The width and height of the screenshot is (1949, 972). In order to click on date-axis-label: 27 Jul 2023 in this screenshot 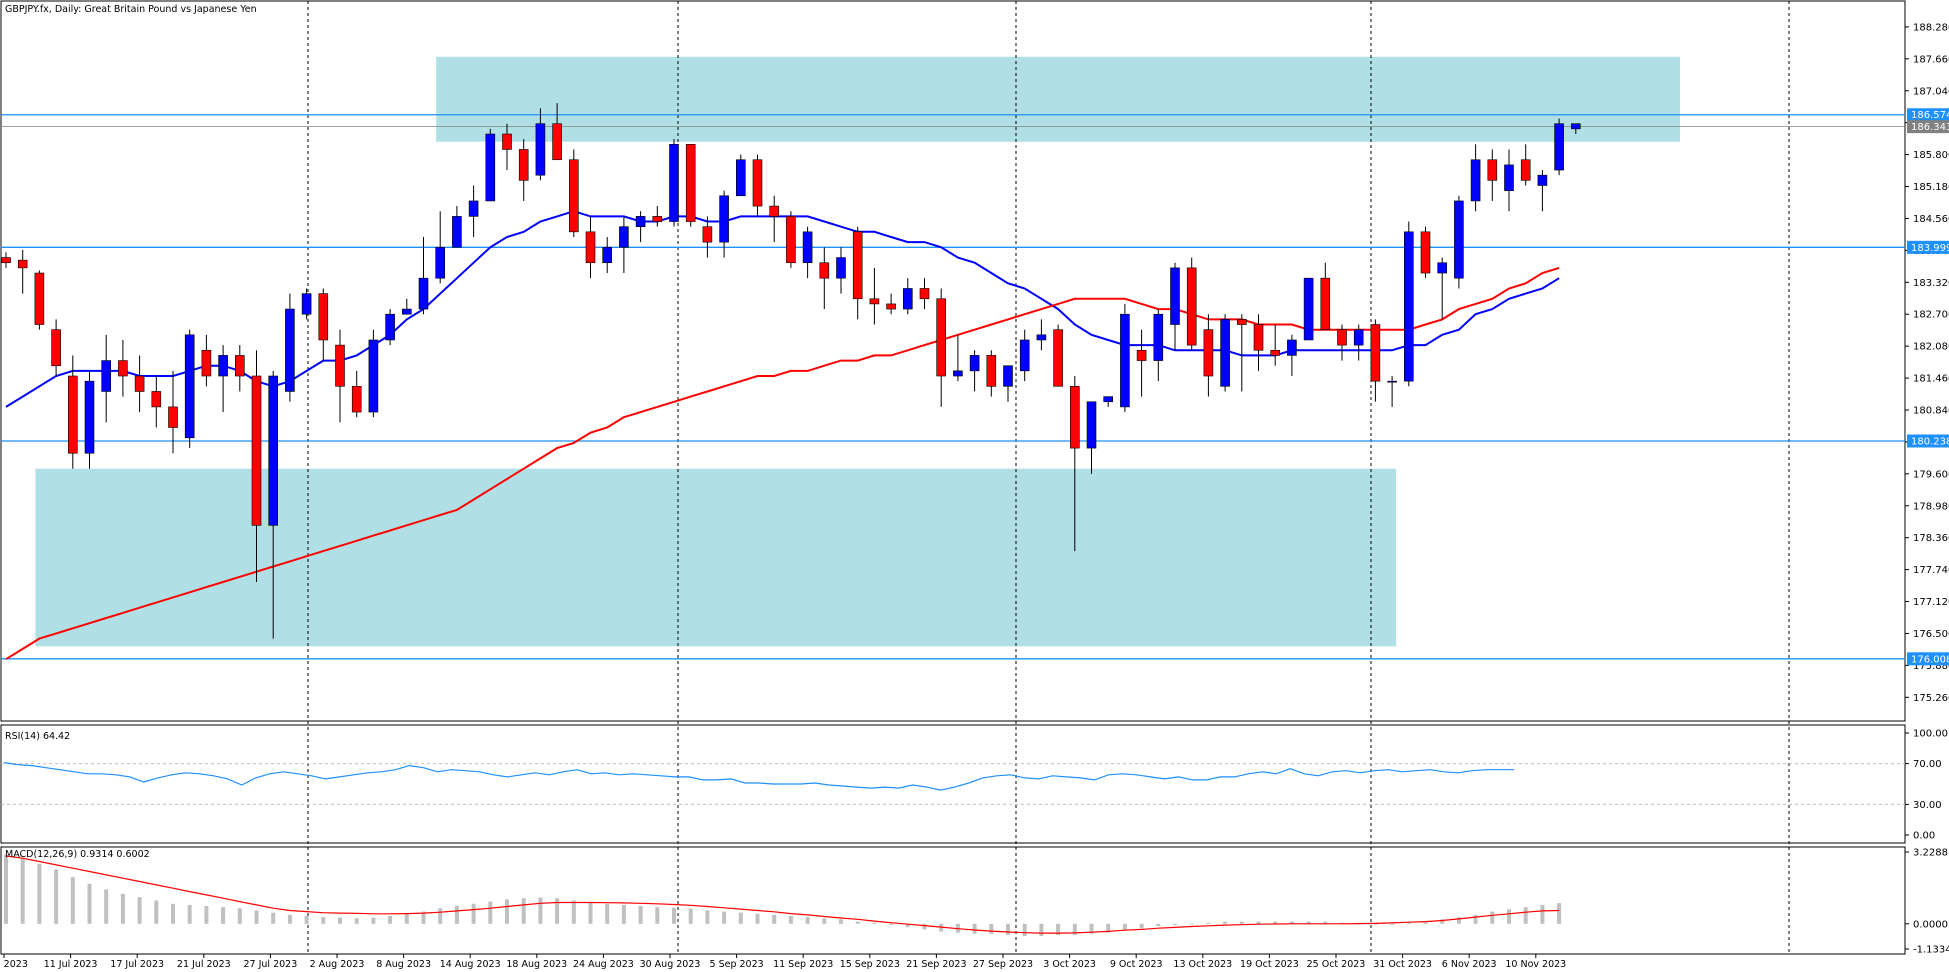, I will do `click(271, 964)`.